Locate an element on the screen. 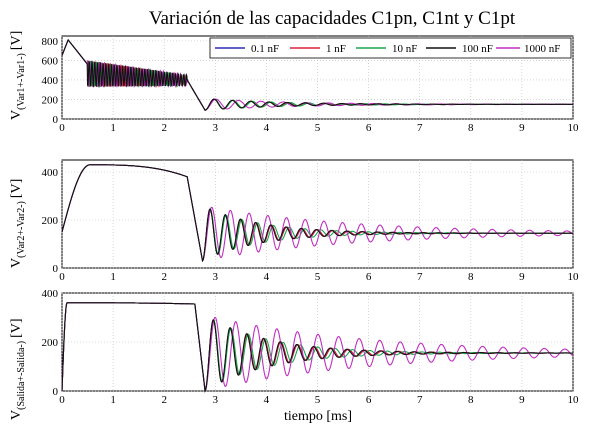 Image resolution: width=600 pixels, height=435 pixels. y-axis-label-1: V(Var1+-Var1-)[V] is located at coordinates (18, 75).